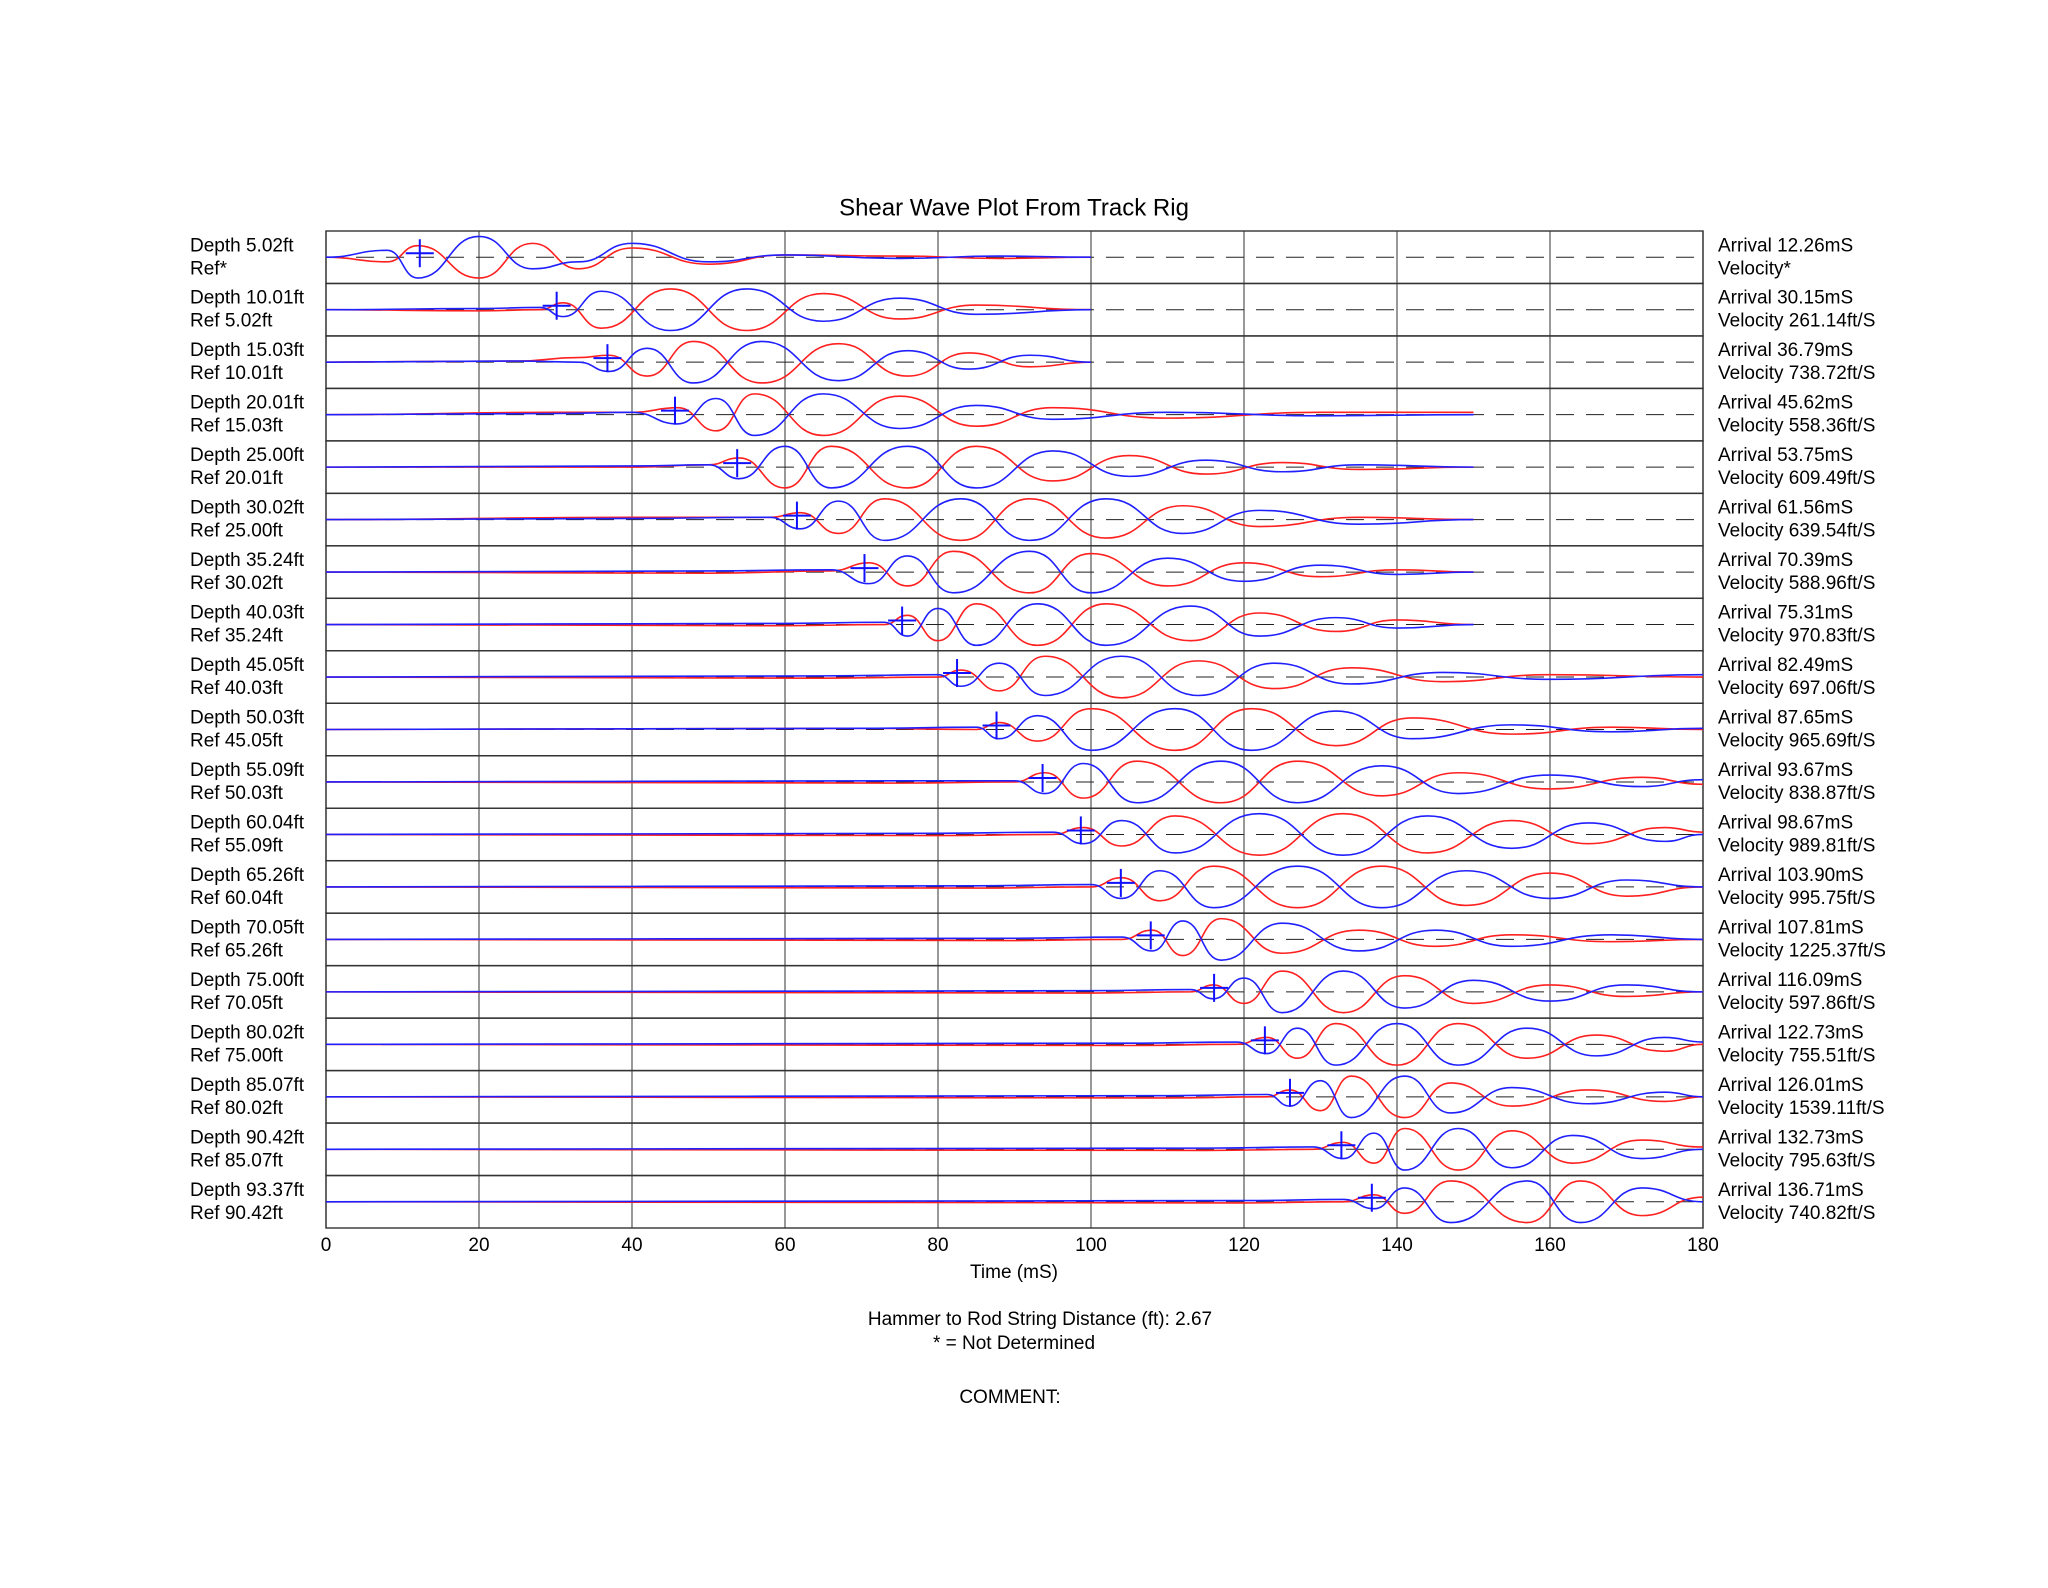 The height and width of the screenshot is (1588, 2048). I want to click on velocity-label: Velocity 1539.11ft/S, so click(1801, 1108).